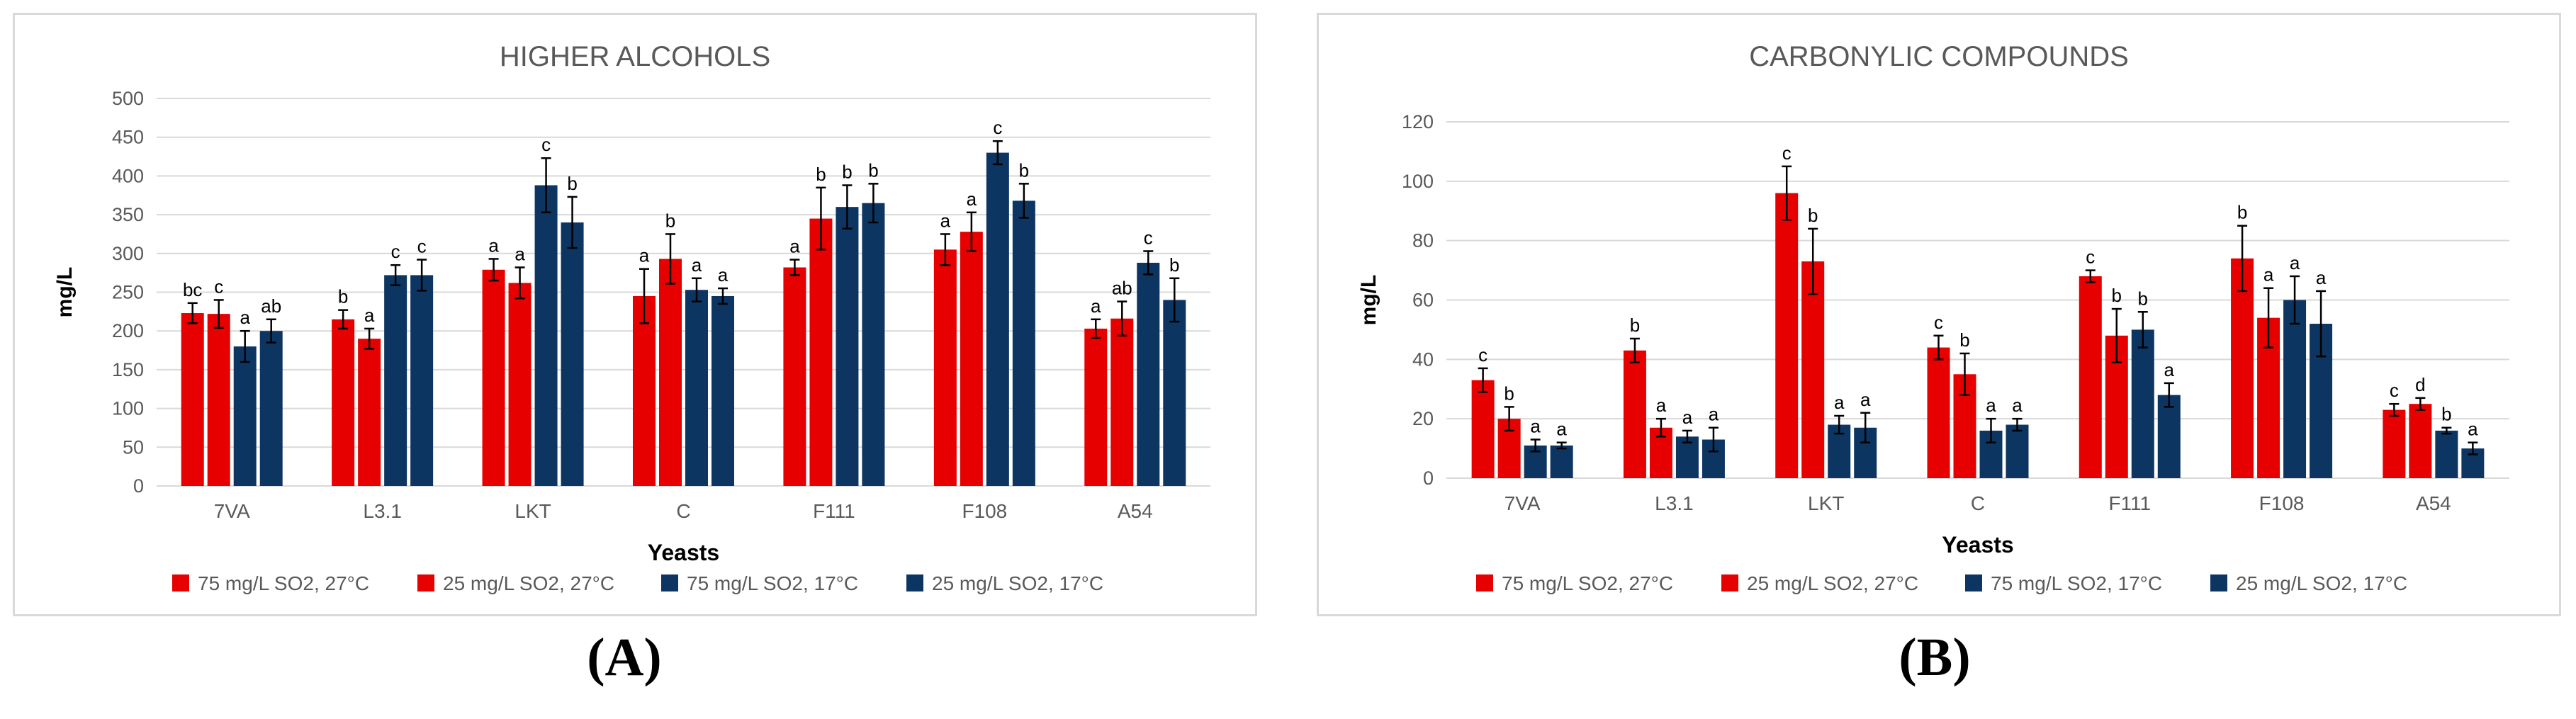 The image size is (2576, 719). What do you see at coordinates (1423, 300) in the screenshot?
I see `y-tick-label: 60` at bounding box center [1423, 300].